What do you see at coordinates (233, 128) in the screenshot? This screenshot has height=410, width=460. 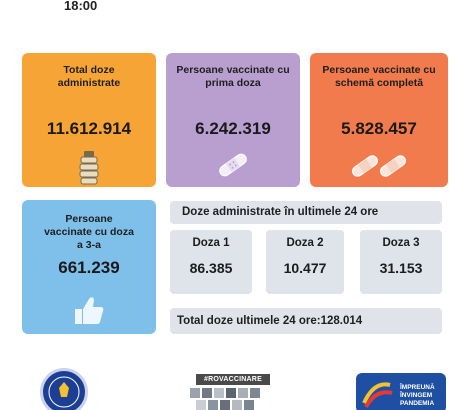 I see `first-dose-value: 6.242.319` at bounding box center [233, 128].